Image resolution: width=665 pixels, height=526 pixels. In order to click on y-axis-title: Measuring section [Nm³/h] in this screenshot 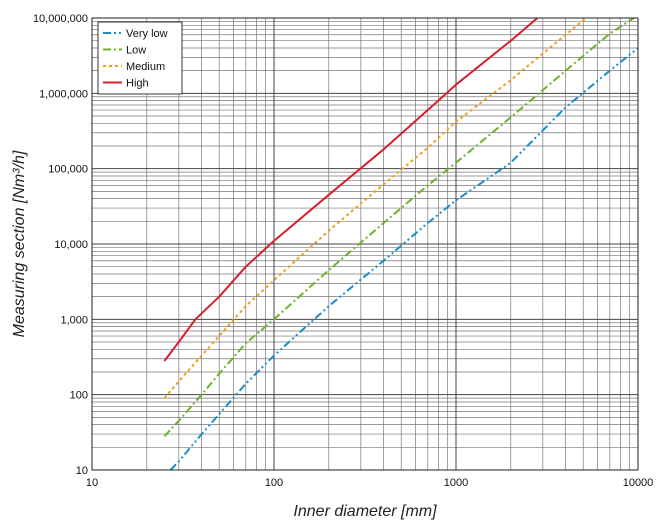, I will do `click(19, 243)`.